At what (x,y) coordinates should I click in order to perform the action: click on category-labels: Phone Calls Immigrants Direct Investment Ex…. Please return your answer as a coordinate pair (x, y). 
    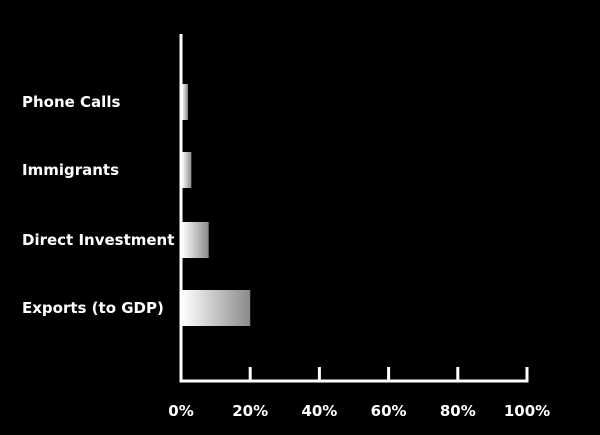
    Looking at the image, I should click on (98, 205).